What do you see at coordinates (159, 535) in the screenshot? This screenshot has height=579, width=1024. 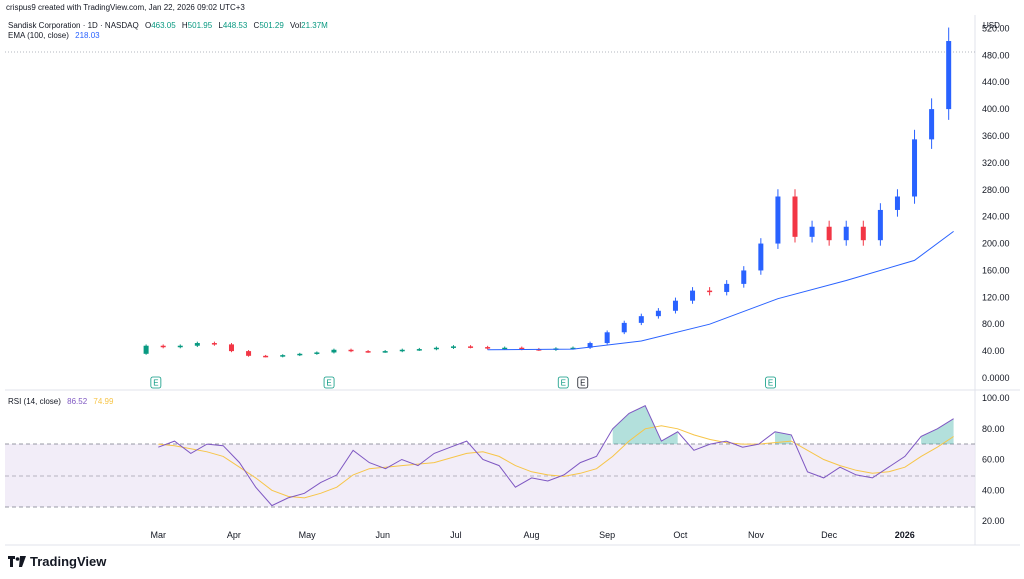 I see `time-tick-label: Mar` at bounding box center [159, 535].